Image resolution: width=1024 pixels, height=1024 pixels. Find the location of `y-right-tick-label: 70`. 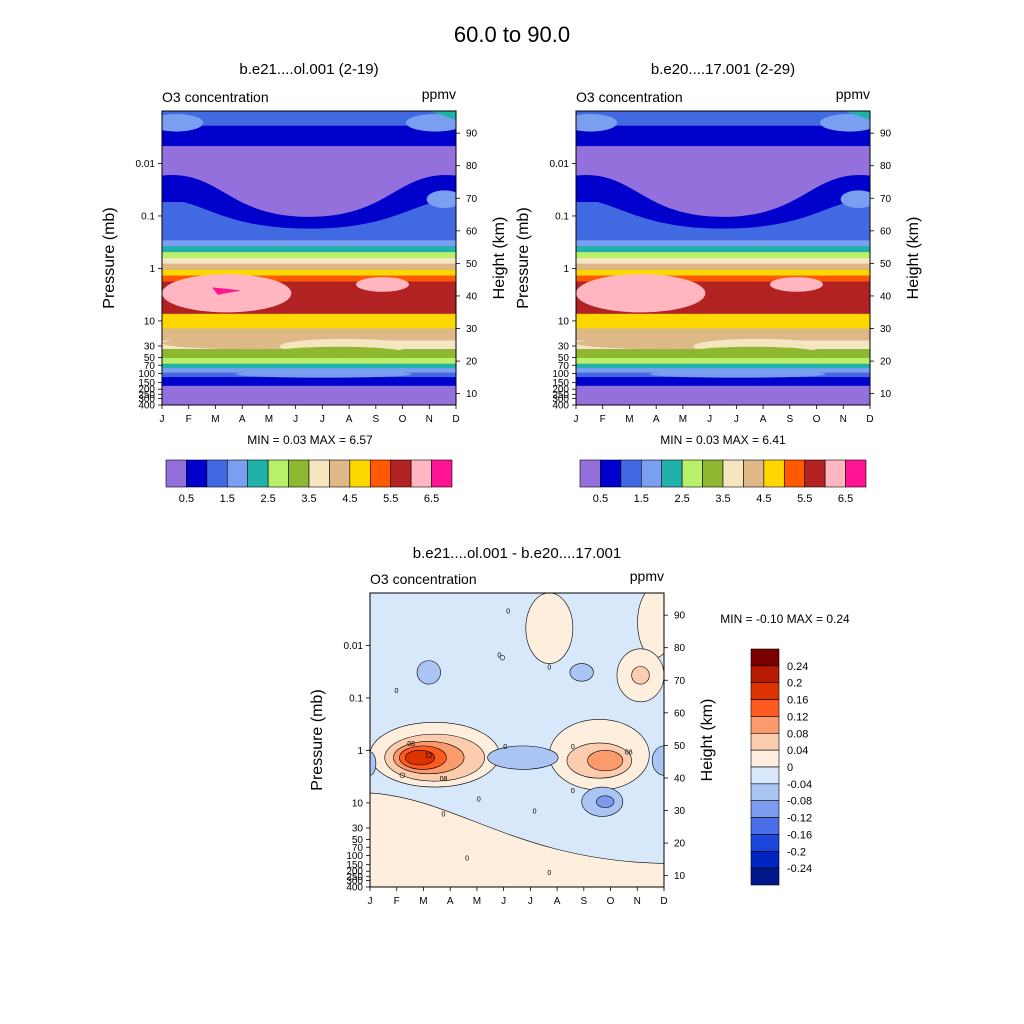

y-right-tick-label: 70 is located at coordinates (680, 681).